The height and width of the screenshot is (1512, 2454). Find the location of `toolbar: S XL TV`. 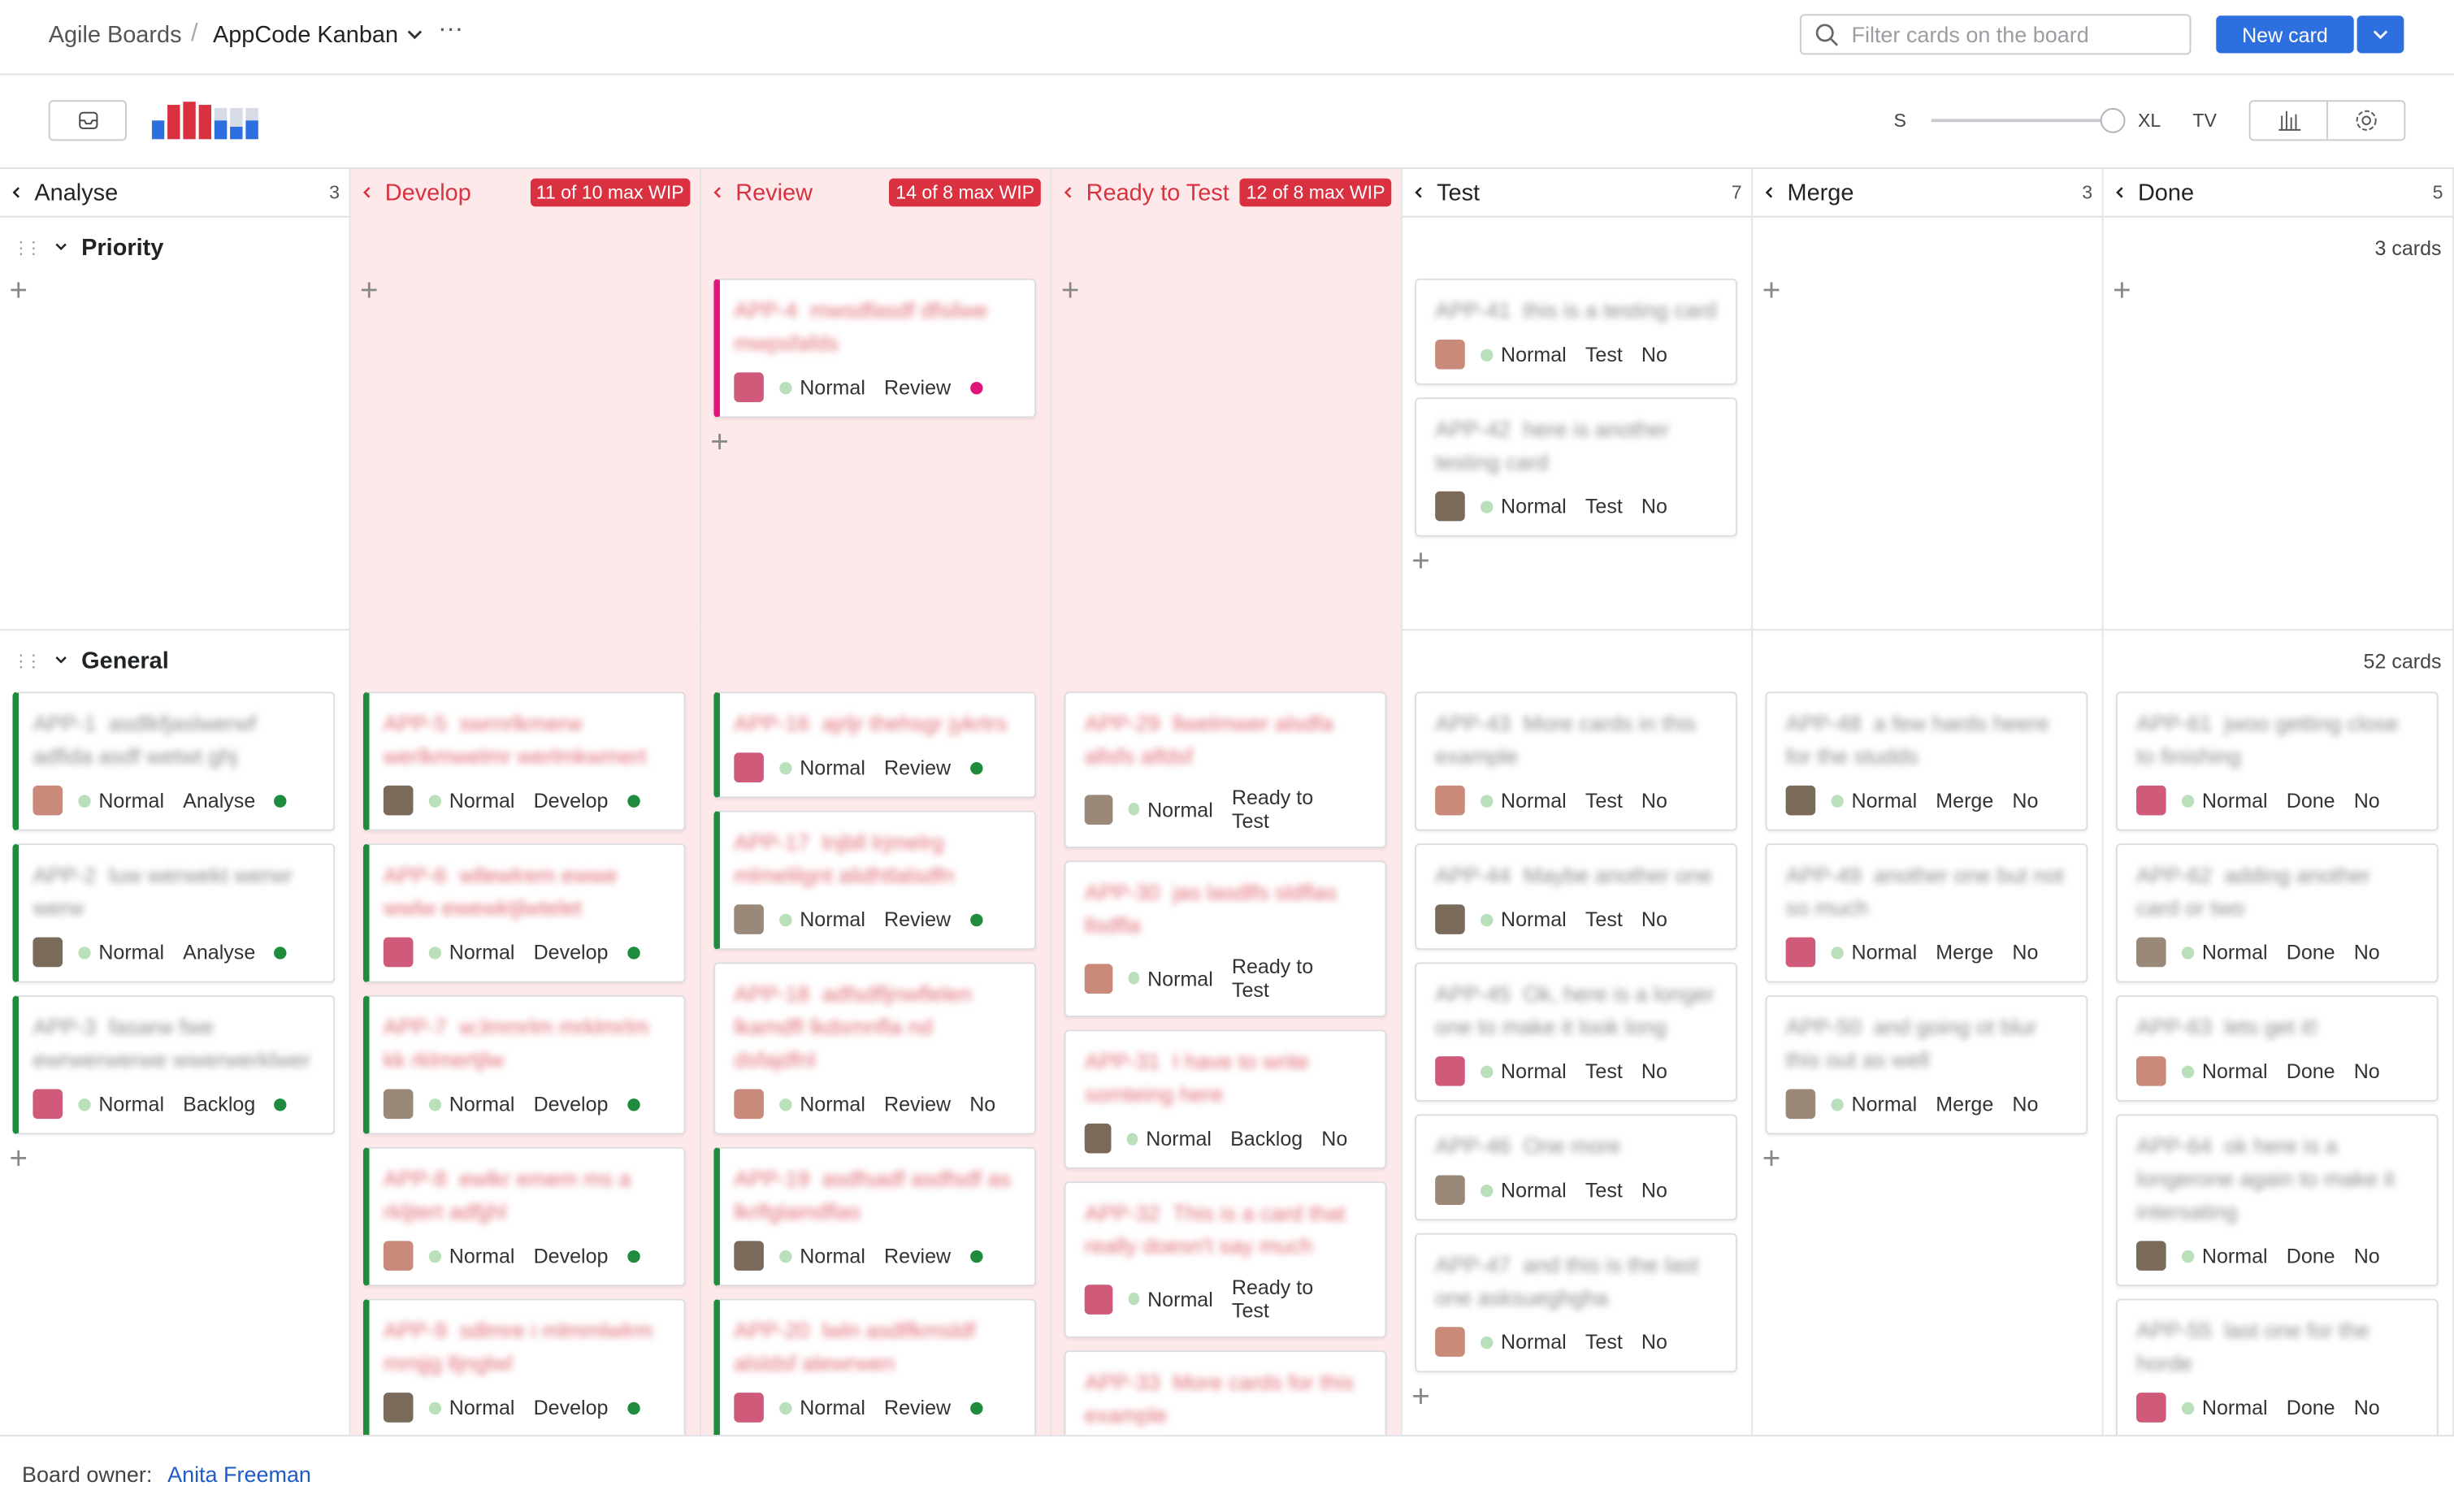

toolbar: S XL TV is located at coordinates (1227, 122).